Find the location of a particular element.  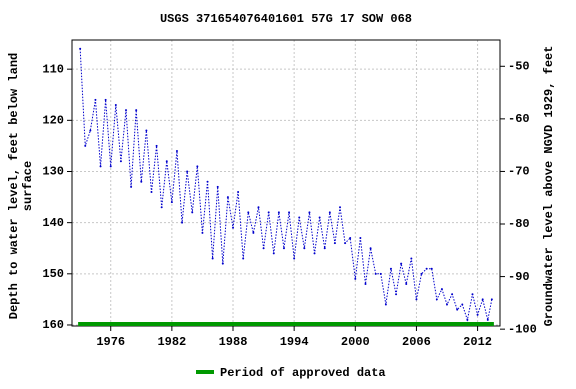

y-axis-label: Depth to water level, feet below land is located at coordinates (14, 186).